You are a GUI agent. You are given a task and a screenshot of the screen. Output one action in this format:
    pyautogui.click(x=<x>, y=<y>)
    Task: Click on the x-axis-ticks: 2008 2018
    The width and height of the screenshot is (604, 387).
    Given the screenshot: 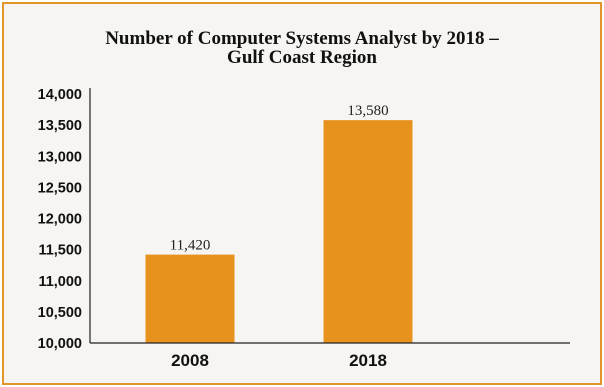 What is the action you would take?
    pyautogui.click(x=279, y=360)
    